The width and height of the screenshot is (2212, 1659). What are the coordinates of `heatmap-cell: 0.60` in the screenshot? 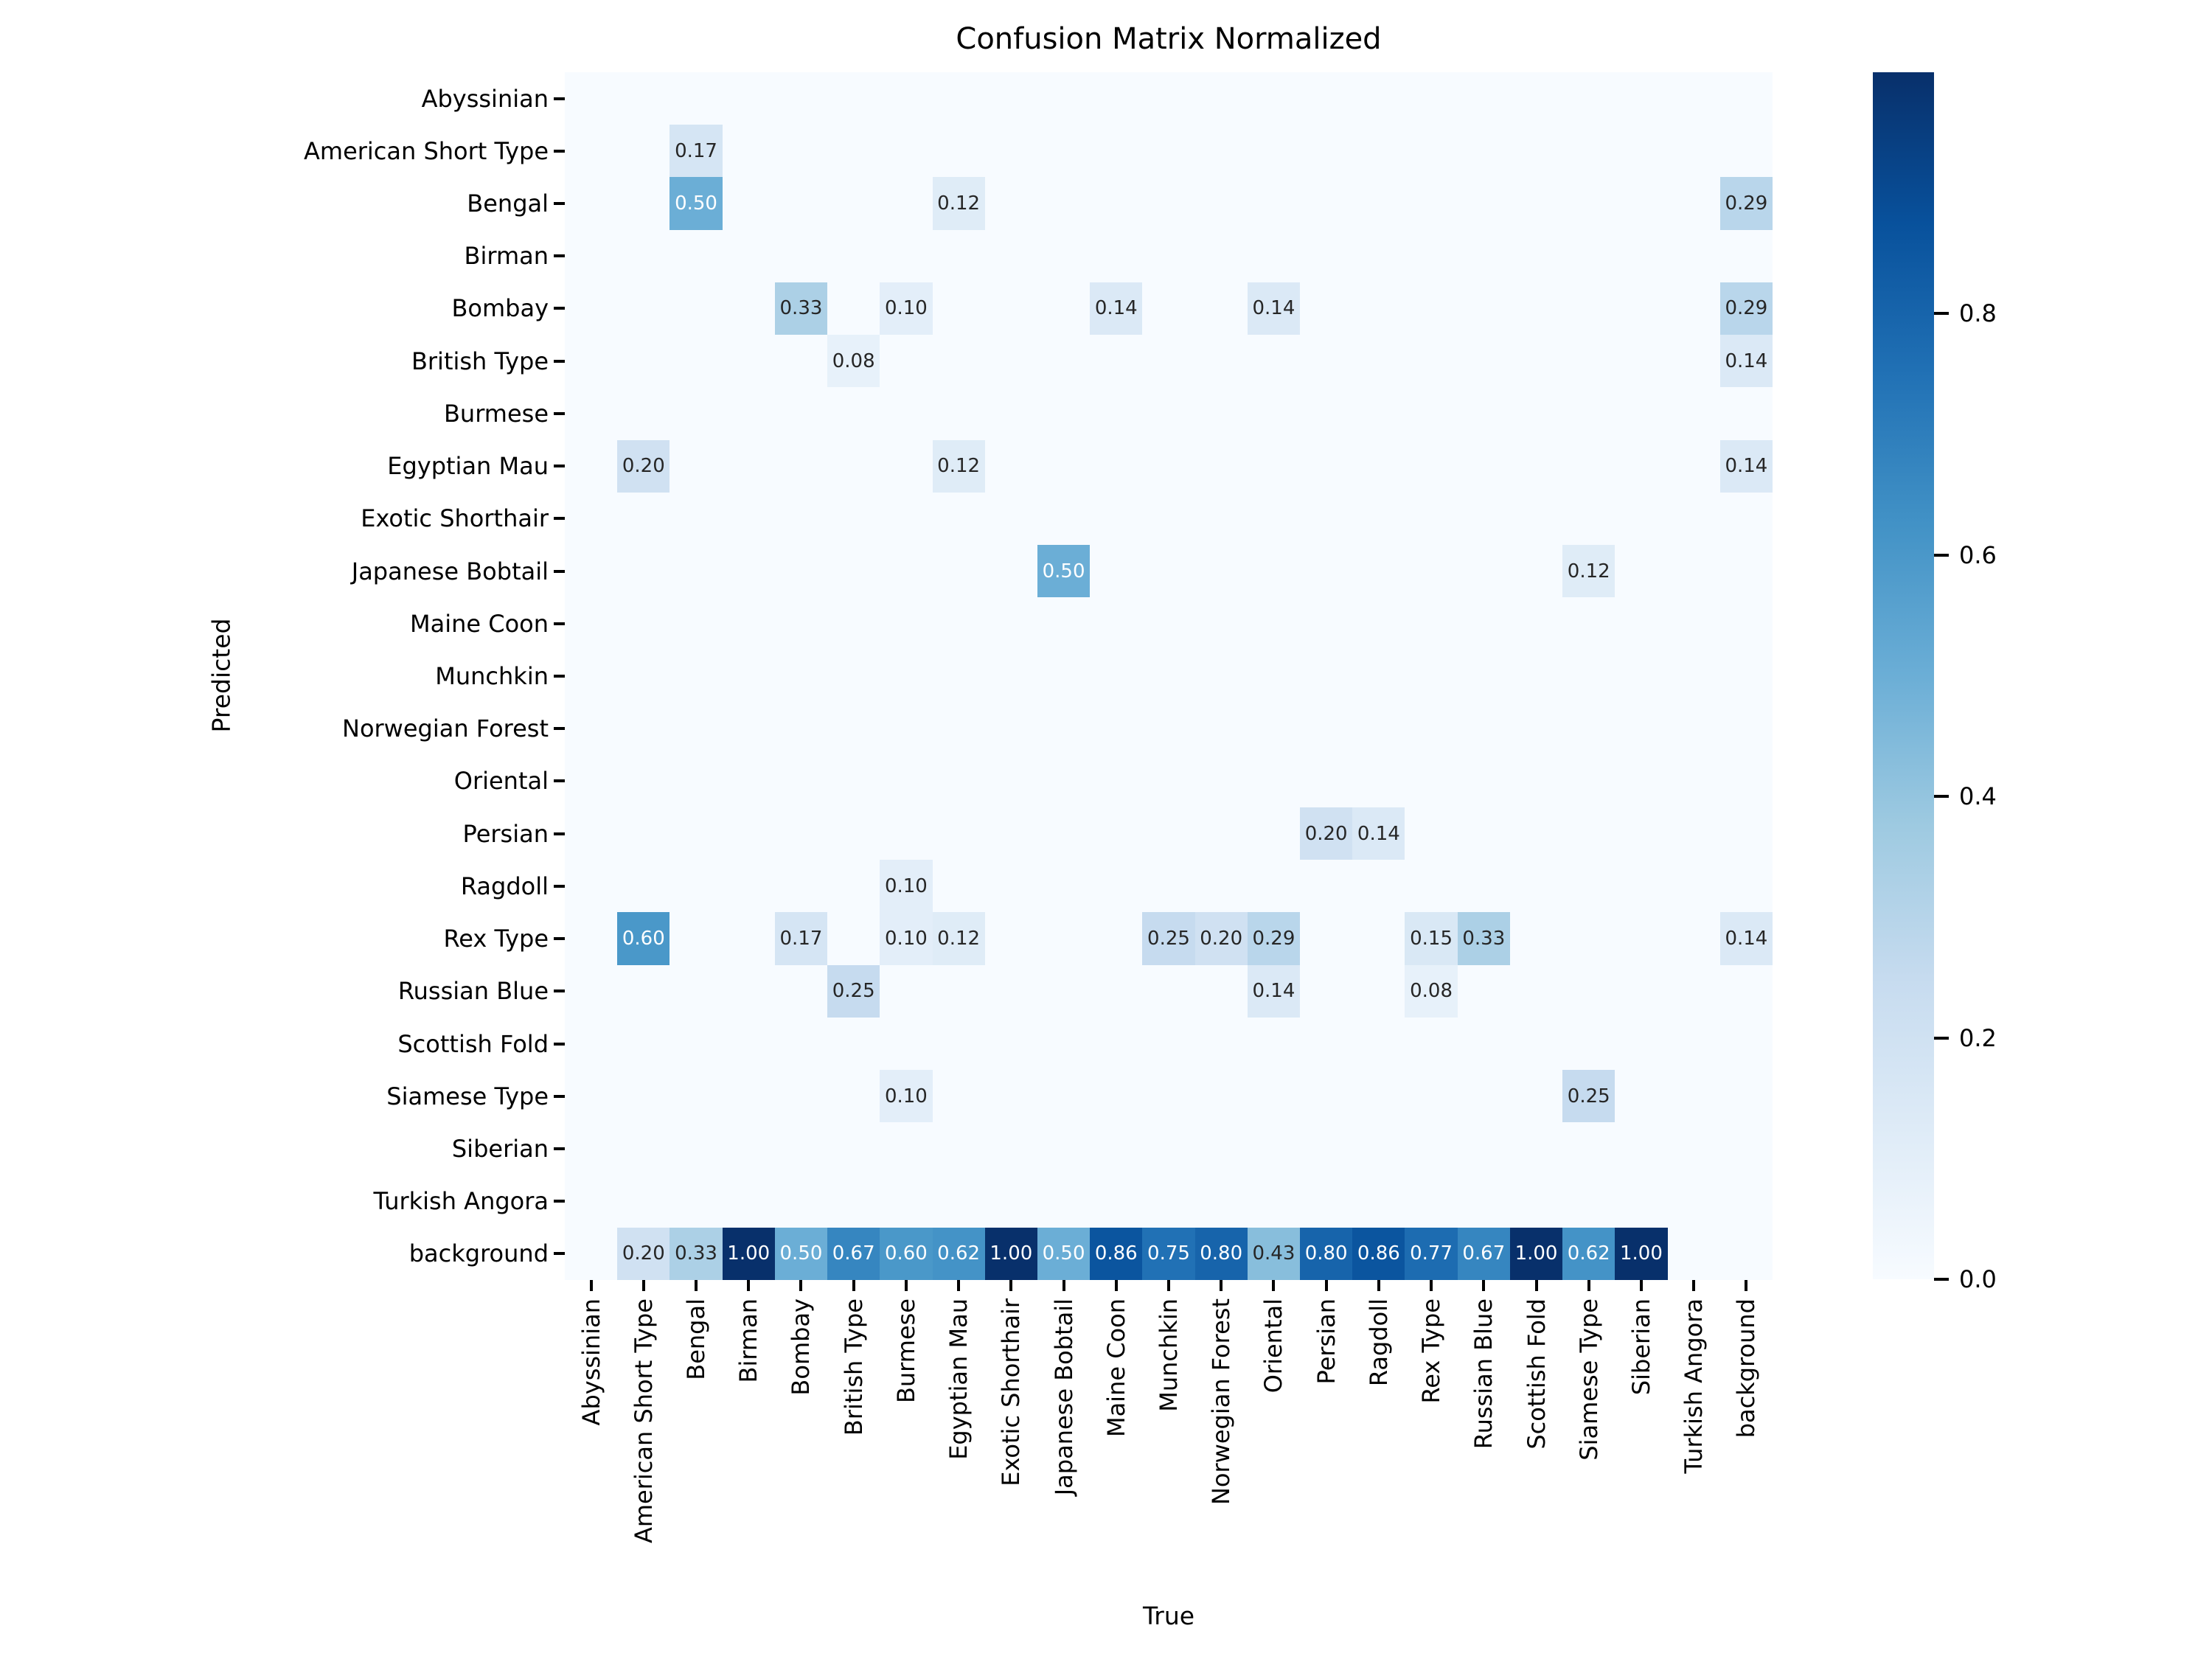 It's located at (643, 938).